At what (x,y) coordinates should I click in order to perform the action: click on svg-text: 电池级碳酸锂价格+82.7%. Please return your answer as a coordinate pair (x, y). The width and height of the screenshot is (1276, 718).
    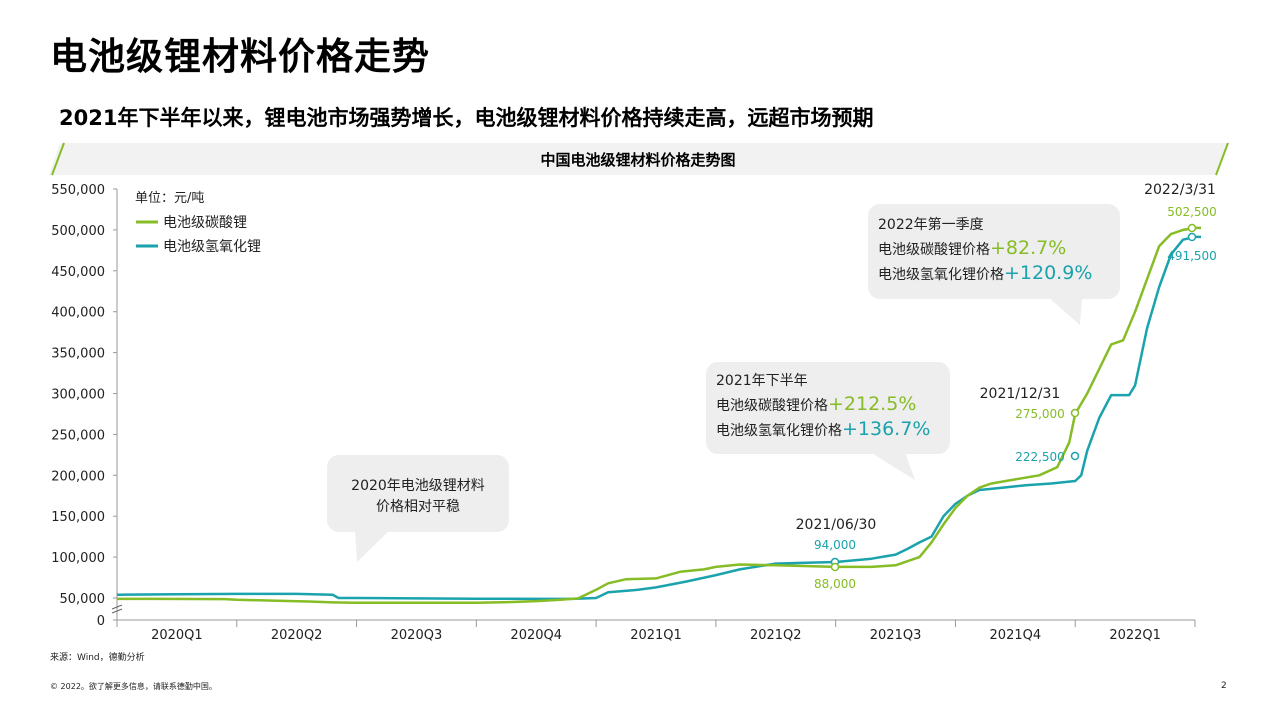
    Looking at the image, I should click on (972, 248).